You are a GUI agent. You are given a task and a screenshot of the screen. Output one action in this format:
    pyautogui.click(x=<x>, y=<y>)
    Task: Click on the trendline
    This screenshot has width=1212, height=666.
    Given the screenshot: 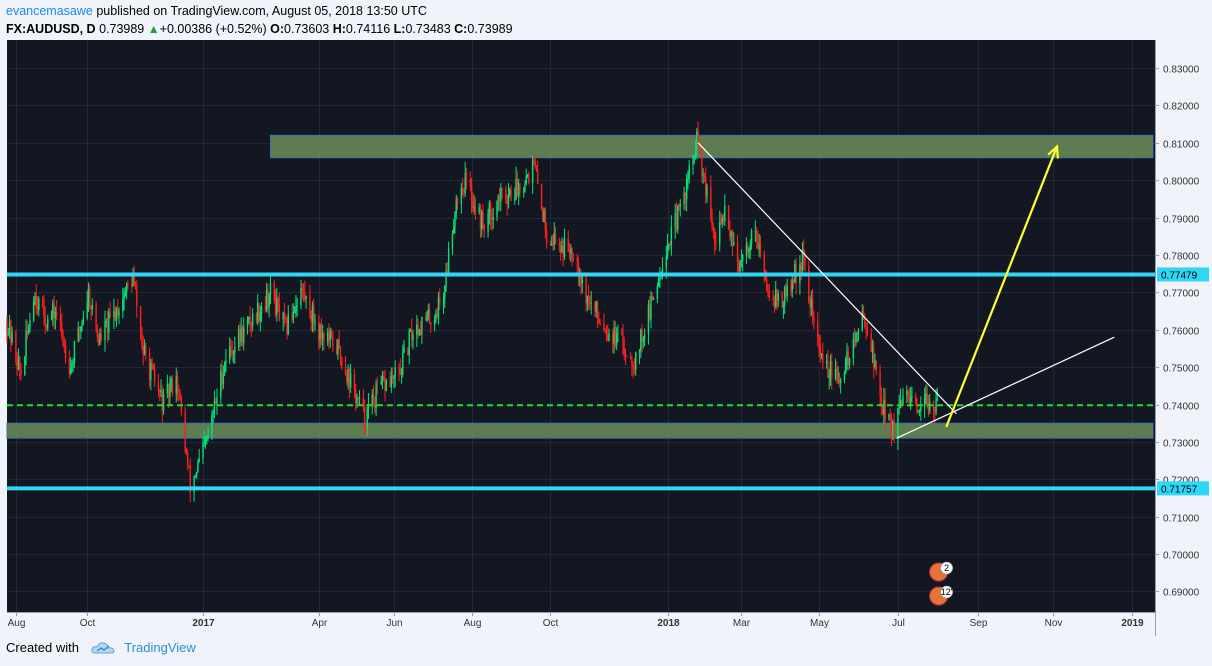 What is the action you would take?
    pyautogui.click(x=1005, y=387)
    